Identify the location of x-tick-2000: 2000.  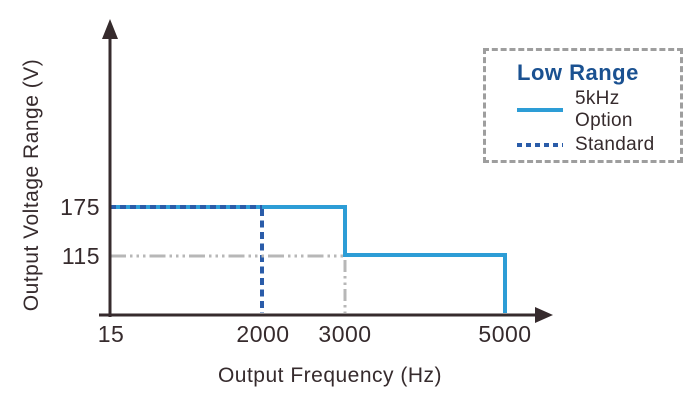
(262, 334).